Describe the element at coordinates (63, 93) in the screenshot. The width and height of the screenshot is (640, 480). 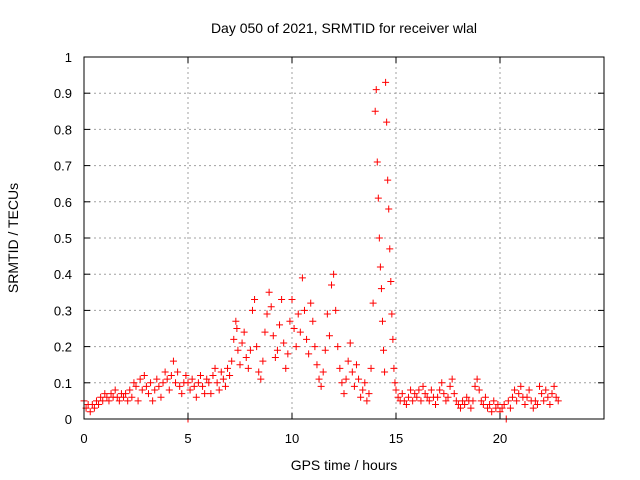
I see `y-tick-label: 0.9` at that location.